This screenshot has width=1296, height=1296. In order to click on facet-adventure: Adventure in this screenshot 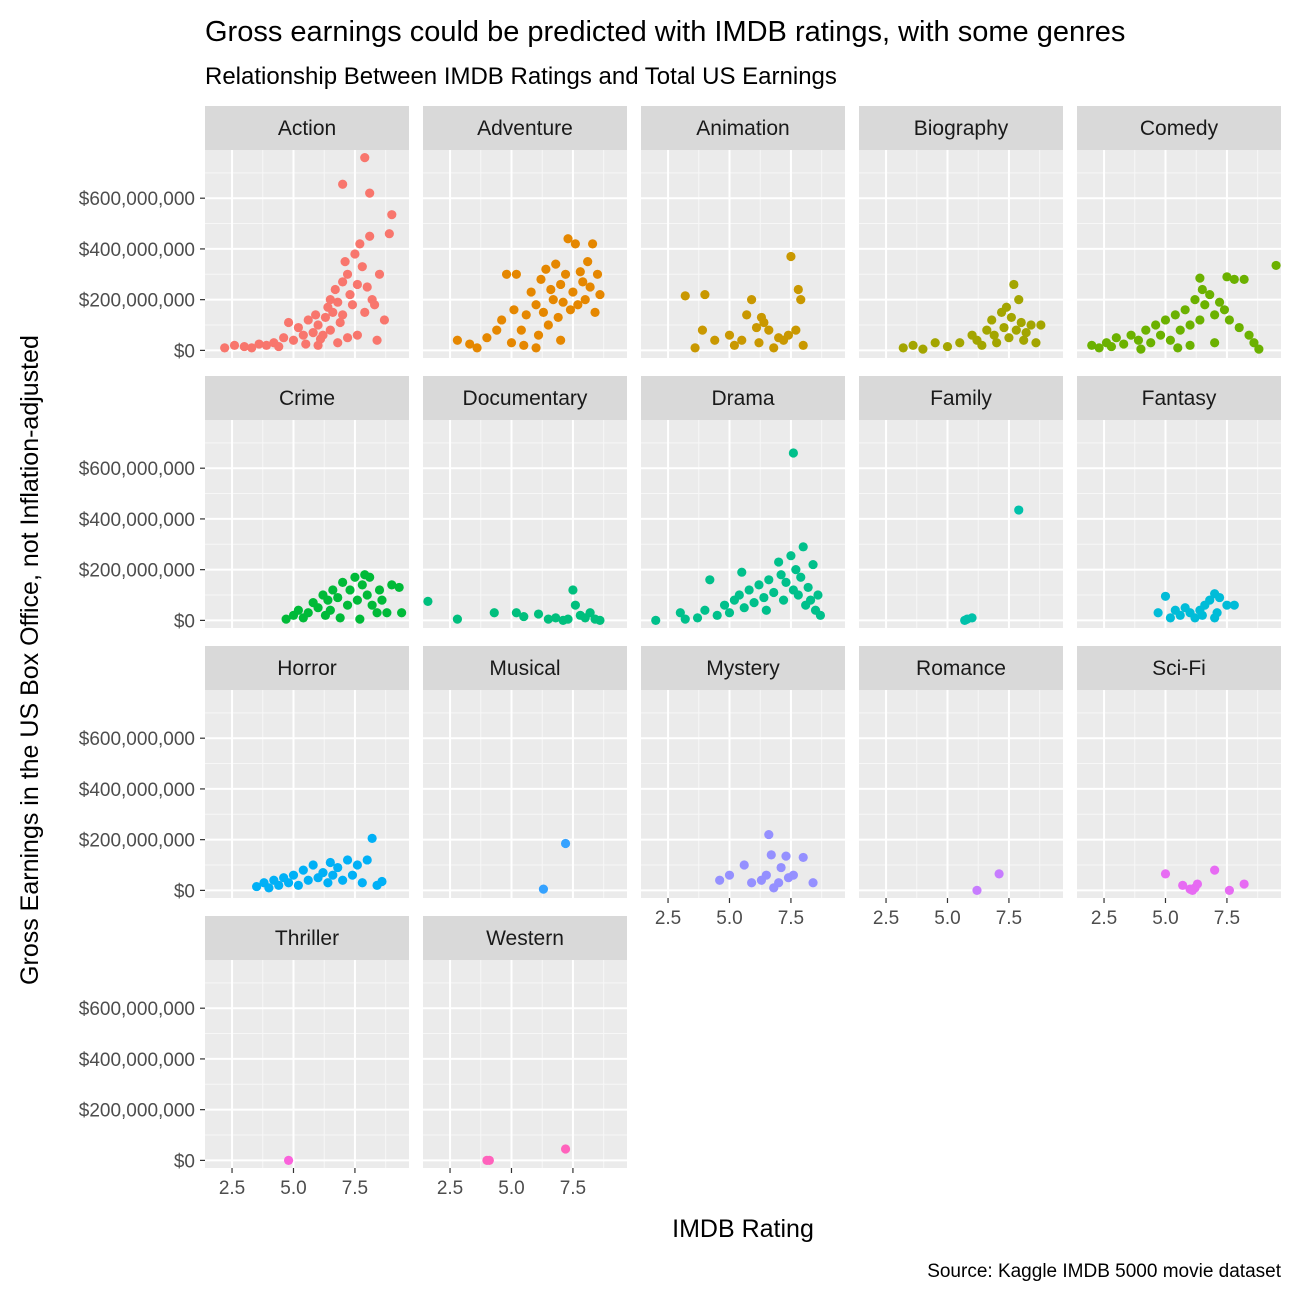, I will do `click(525, 232)`.